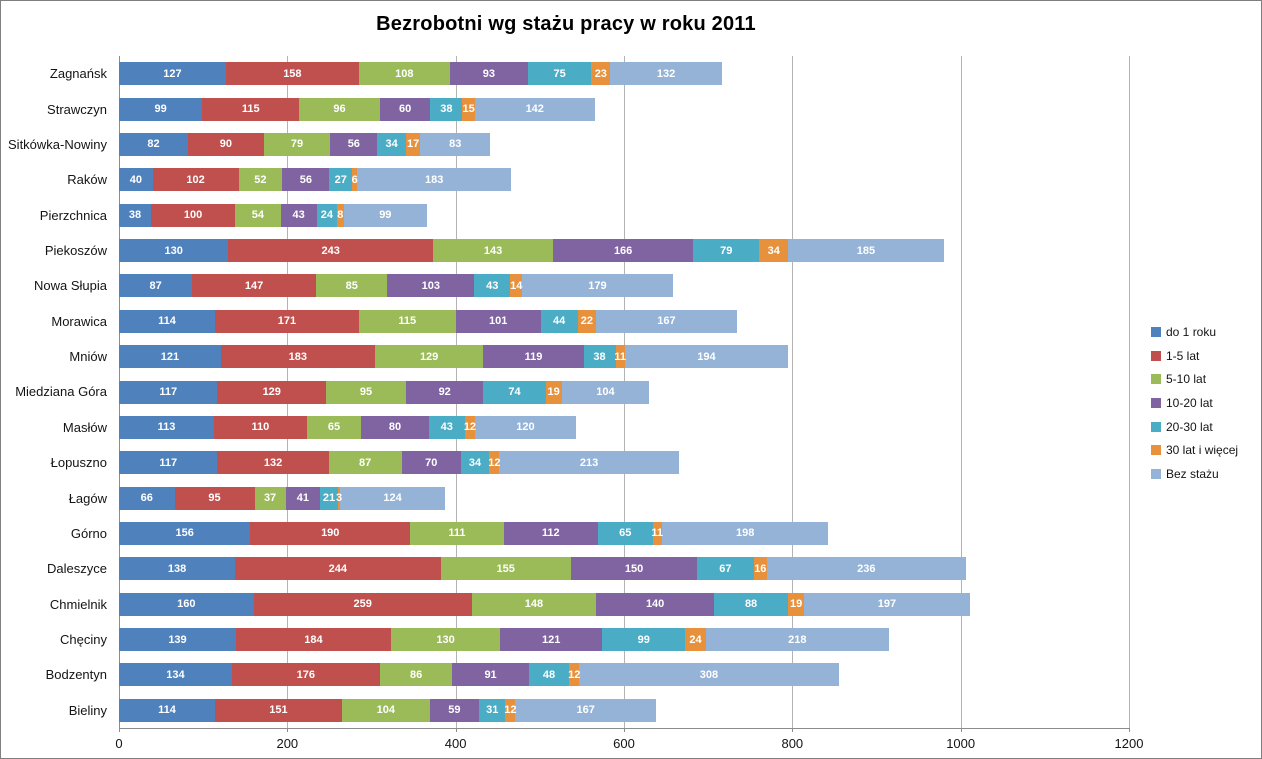 The image size is (1262, 759). What do you see at coordinates (340, 215) in the screenshot?
I see `segment-value-label: 8` at bounding box center [340, 215].